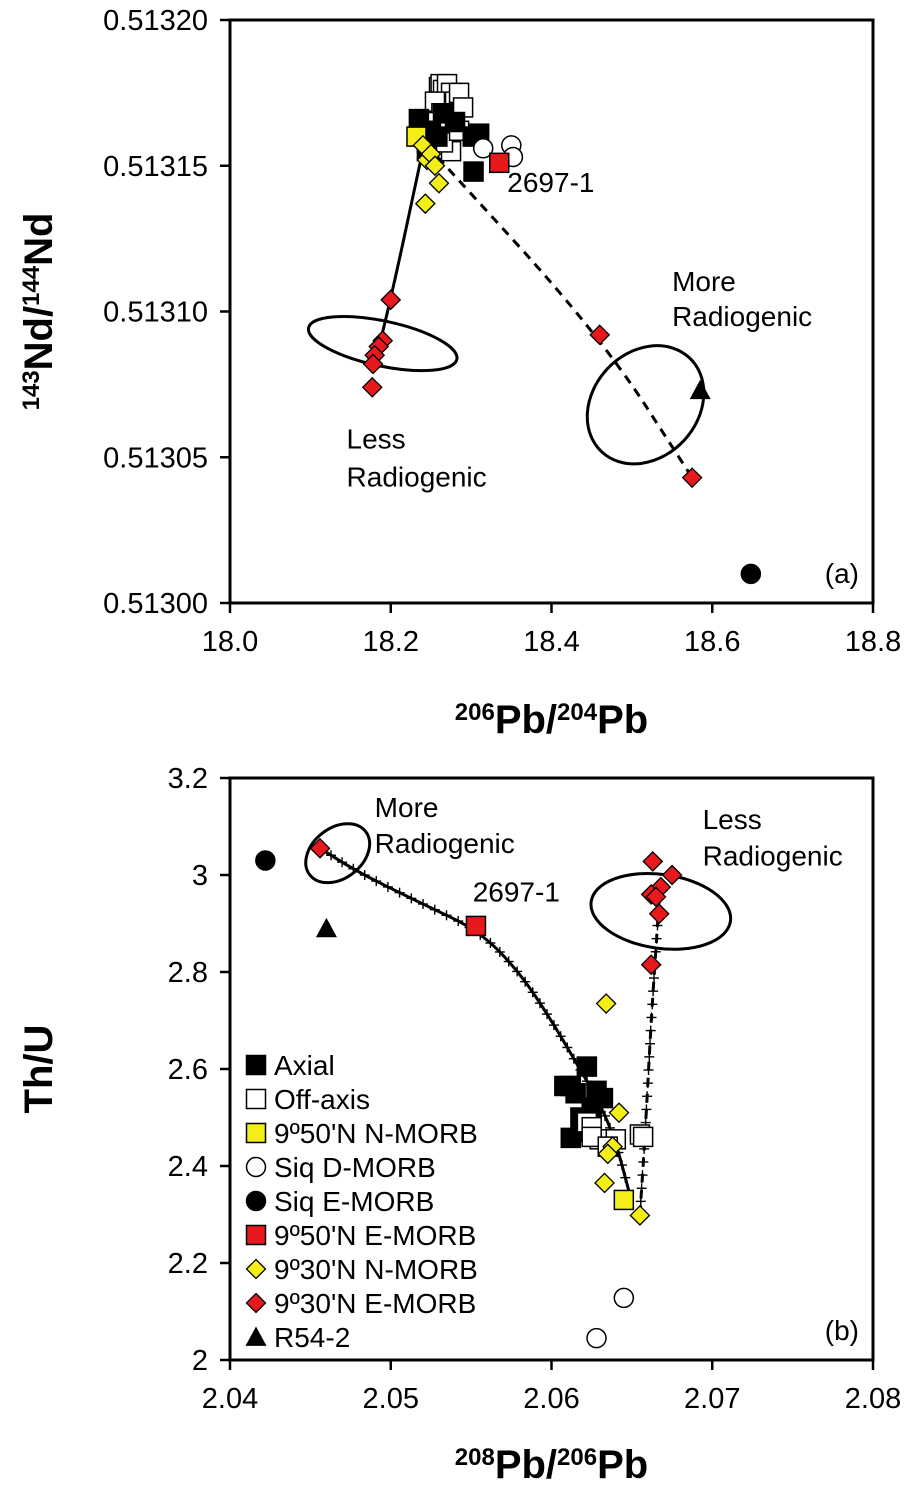 The height and width of the screenshot is (1488, 912). Describe the element at coordinates (475, 712) in the screenshot. I see `axis-label-superscript: 206` at that location.